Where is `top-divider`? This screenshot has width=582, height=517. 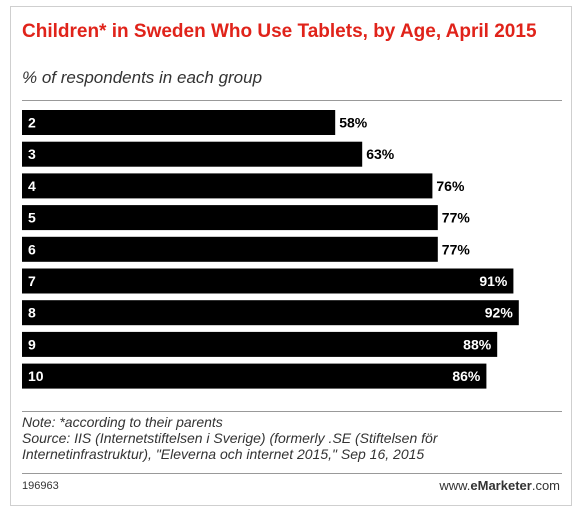 top-divider is located at coordinates (292, 100).